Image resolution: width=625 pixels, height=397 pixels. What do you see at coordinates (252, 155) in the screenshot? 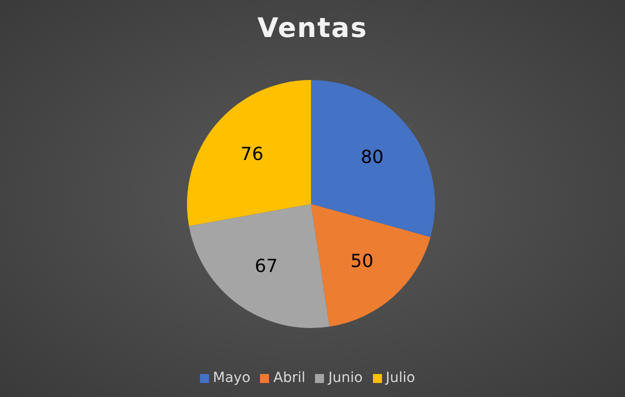
I see `data-label: 76` at bounding box center [252, 155].